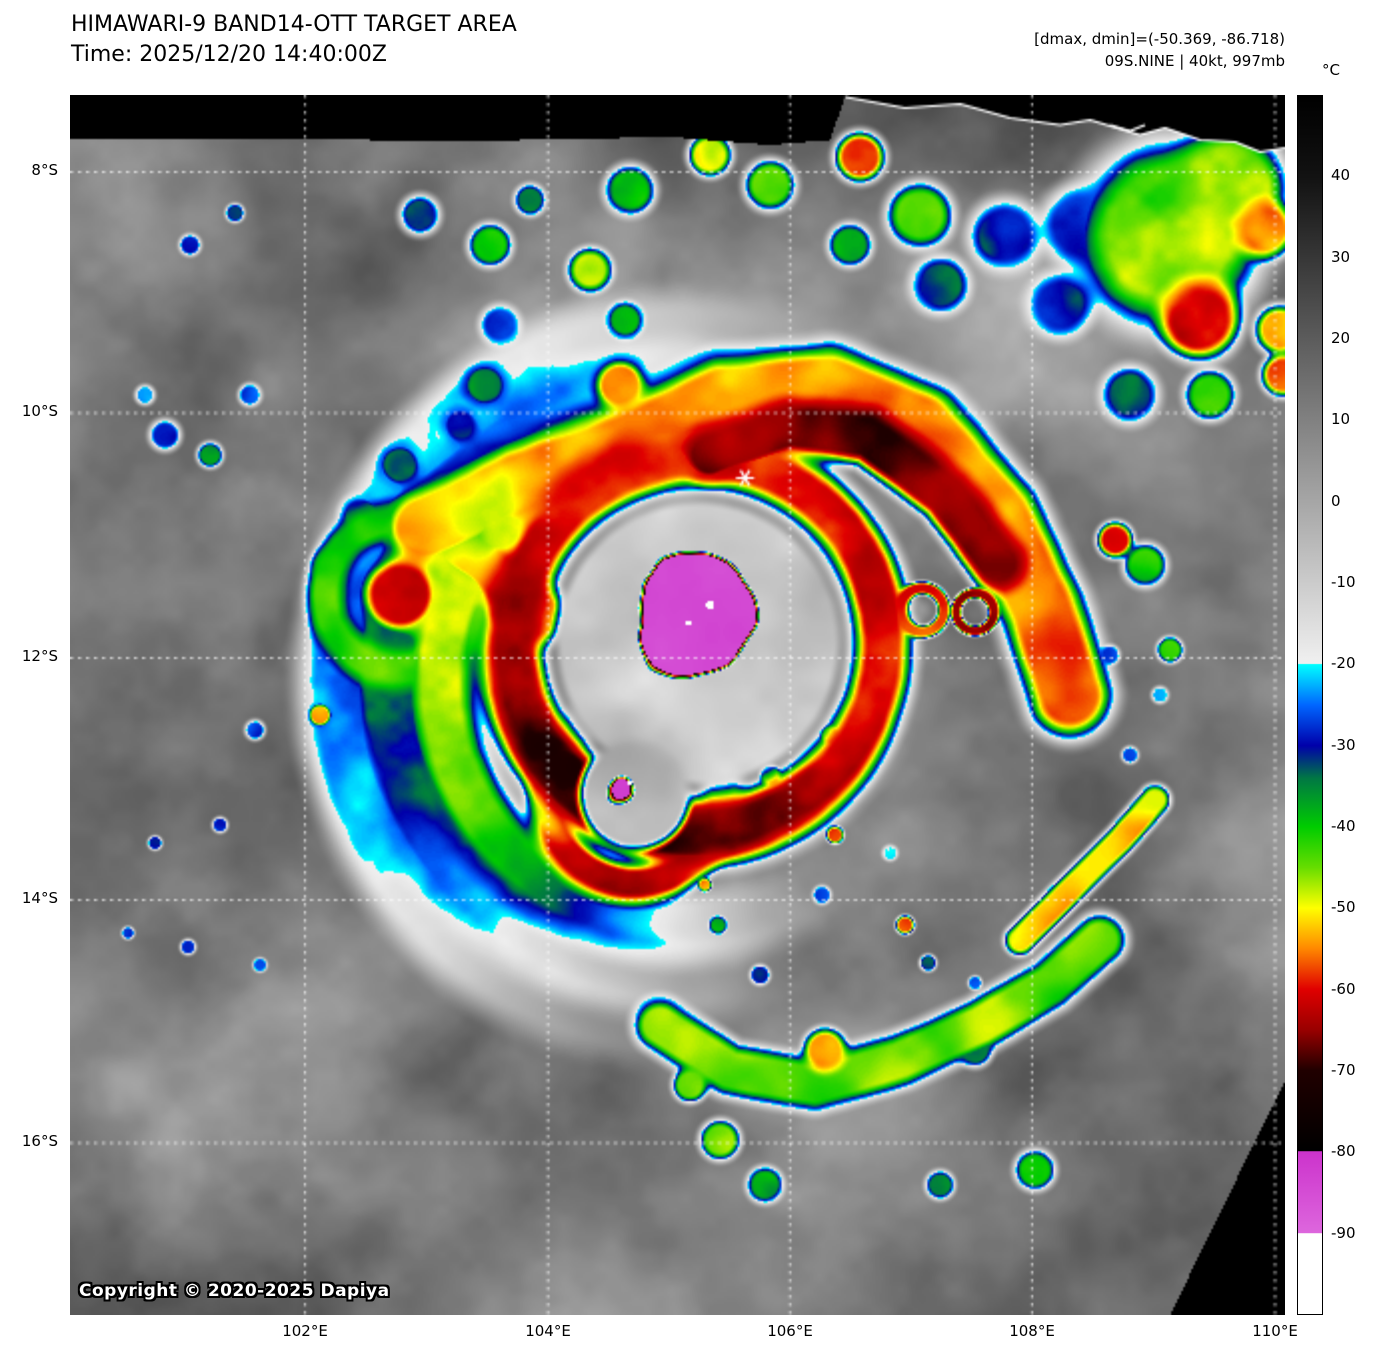 The width and height of the screenshot is (1388, 1359). Describe the element at coordinates (1343, 826) in the screenshot. I see `colorbar-tick-label: -40` at that location.